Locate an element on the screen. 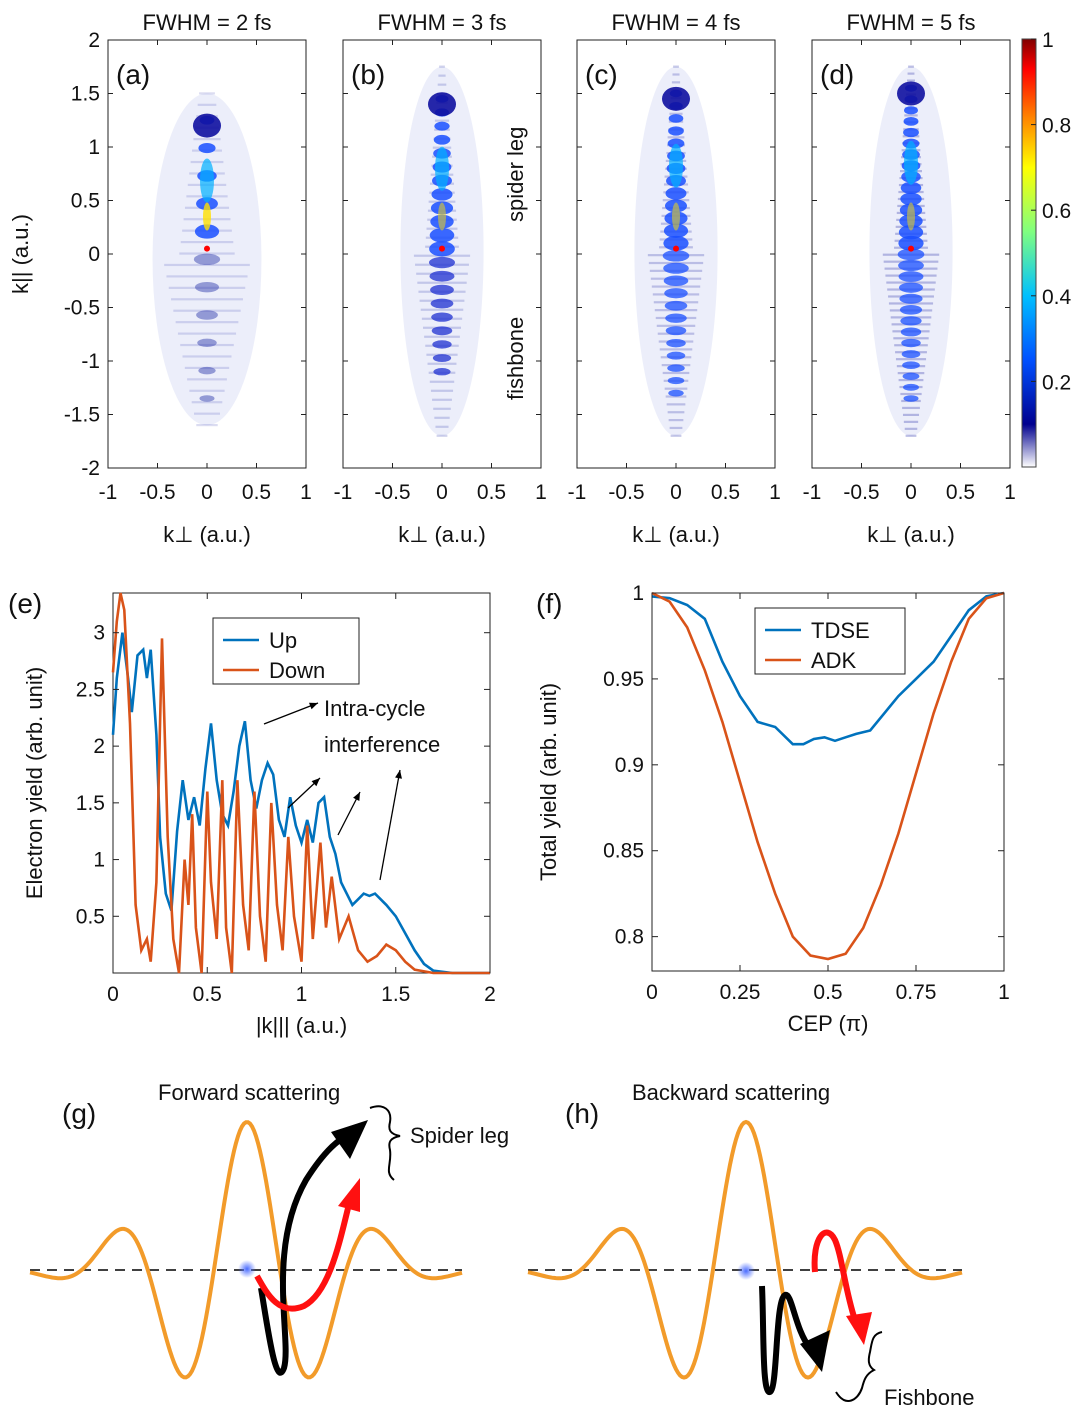  y-tick-label: 0.95 is located at coordinates (623, 679).